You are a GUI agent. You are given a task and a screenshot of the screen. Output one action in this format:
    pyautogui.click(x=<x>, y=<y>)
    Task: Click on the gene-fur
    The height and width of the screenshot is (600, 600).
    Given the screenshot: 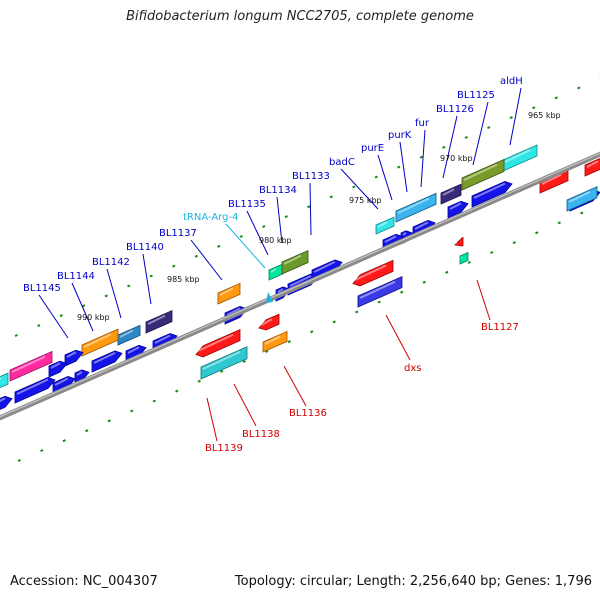 What is the action you would take?
    pyautogui.click(x=416, y=207)
    